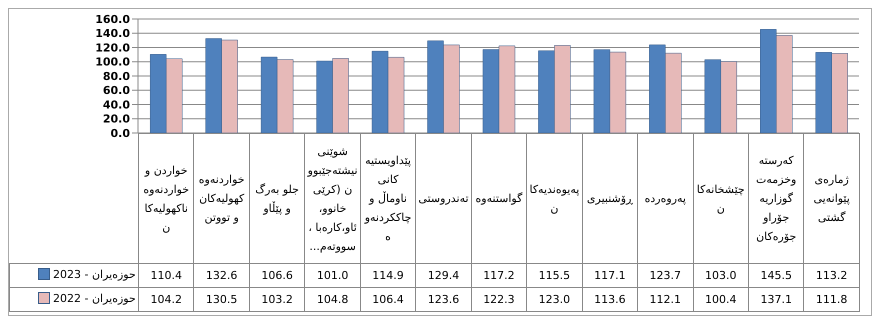 Image resolution: width=876 pixels, height=323 pixels. Describe the element at coordinates (277, 300) in the screenshot. I see `data-label: 103.2` at that location.